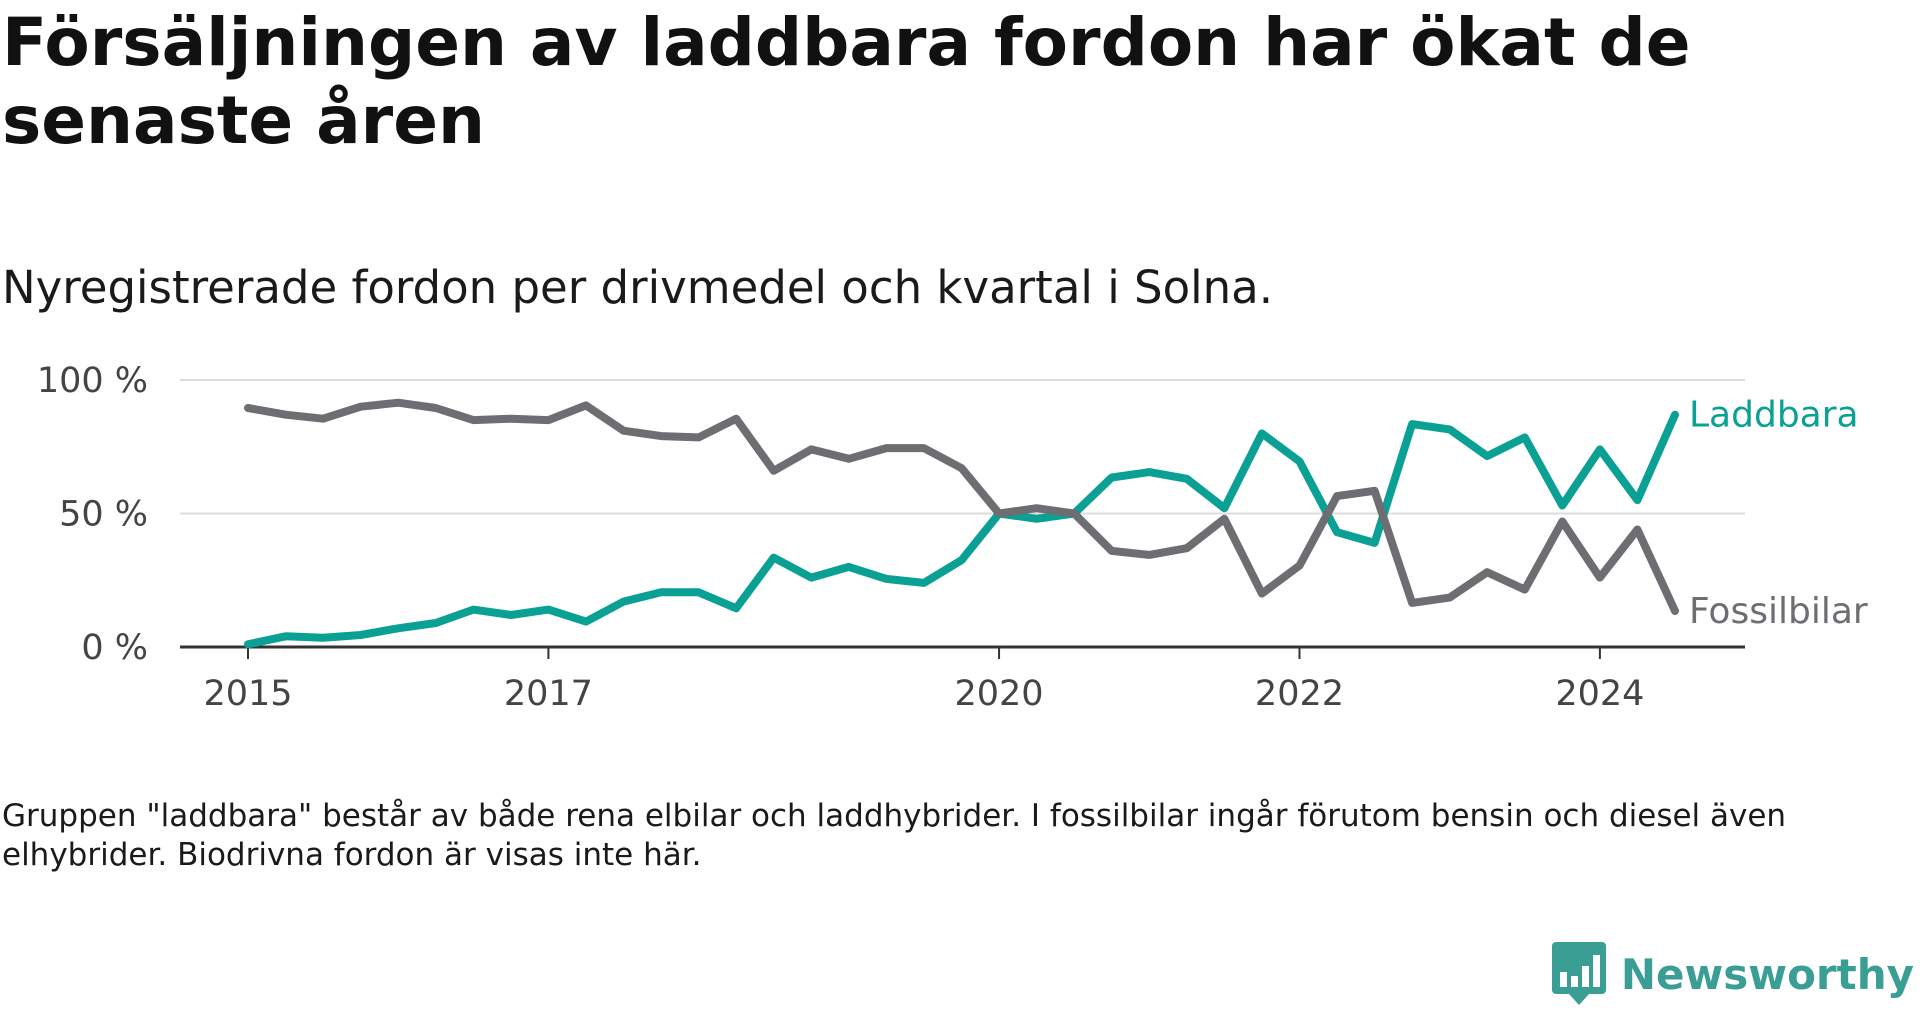 The width and height of the screenshot is (1920, 1010). What do you see at coordinates (1599, 694) in the screenshot?
I see `x-tick-label: 2024` at bounding box center [1599, 694].